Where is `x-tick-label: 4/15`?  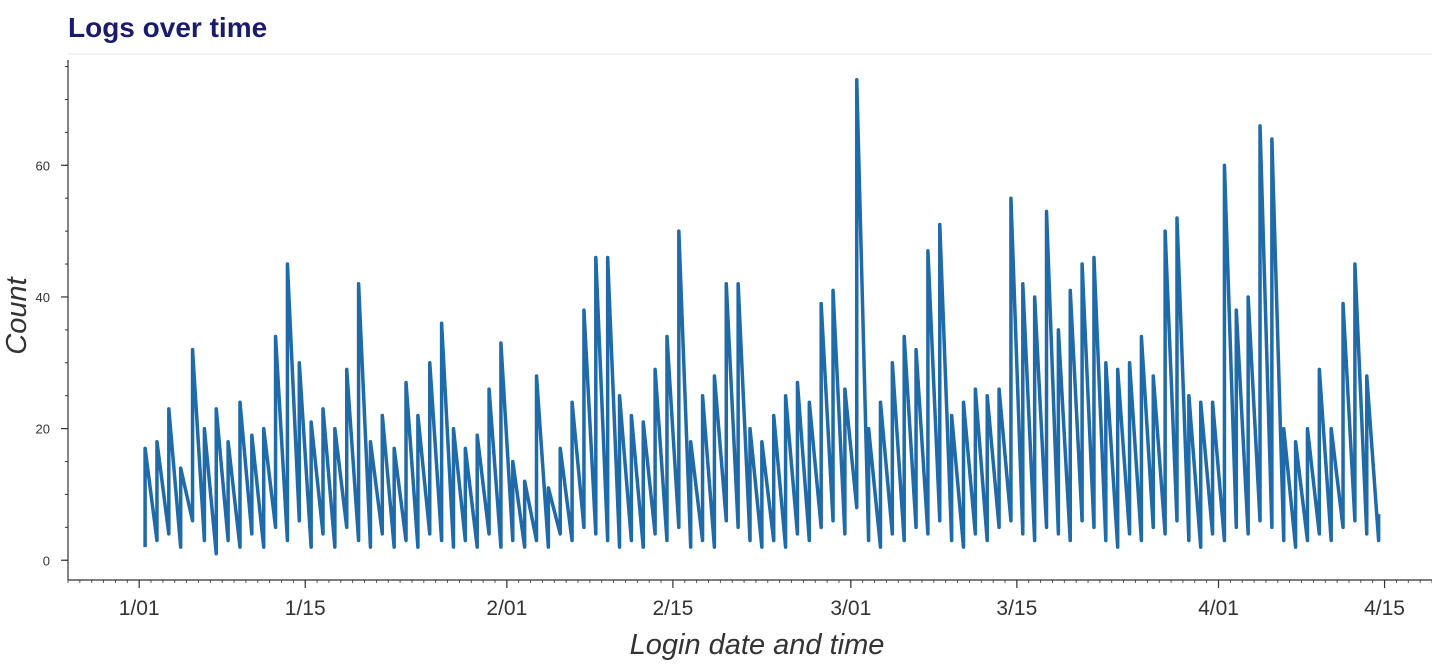
x-tick-label: 4/15 is located at coordinates (1384, 608).